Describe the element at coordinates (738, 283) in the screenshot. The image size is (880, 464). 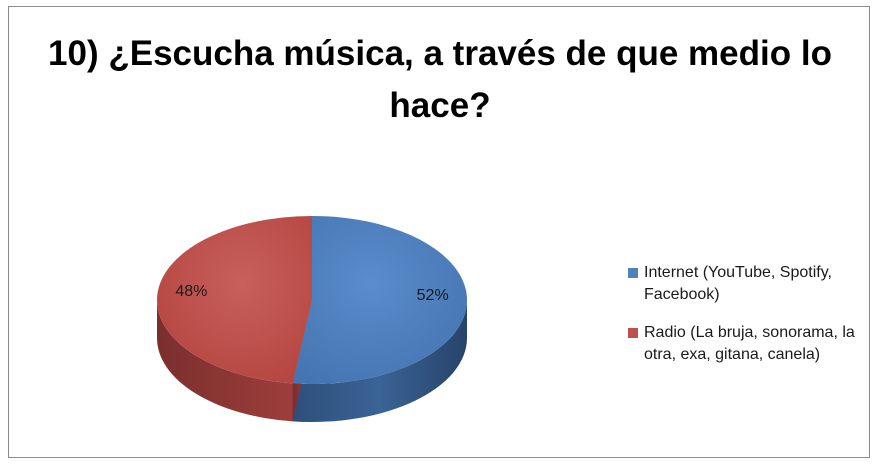
I see `legend-label-internet: Internet (YouTube, Spotify, Facebook)` at that location.